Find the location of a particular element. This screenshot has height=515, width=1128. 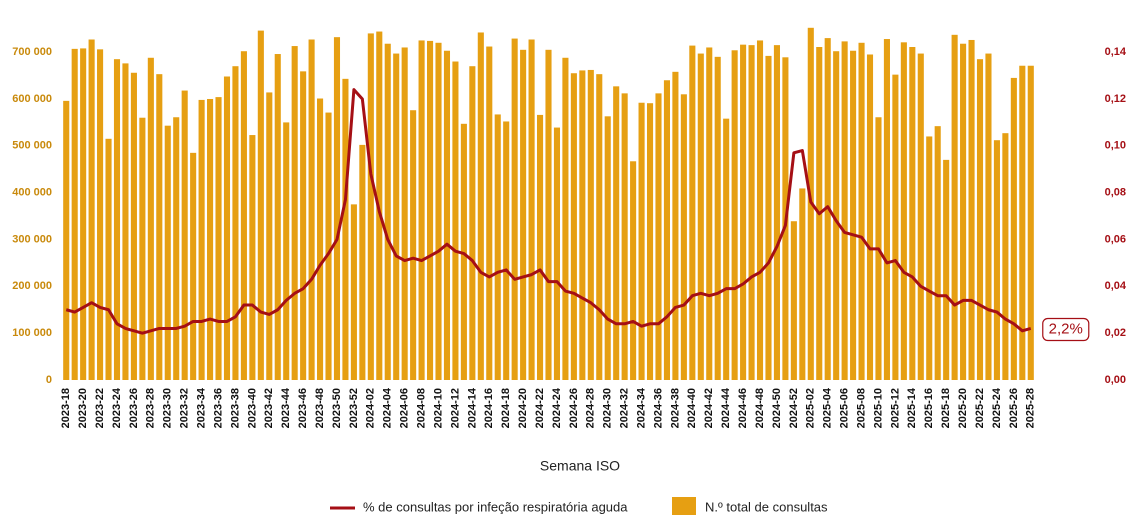

y-tick-label: 0 is located at coordinates (49, 380).